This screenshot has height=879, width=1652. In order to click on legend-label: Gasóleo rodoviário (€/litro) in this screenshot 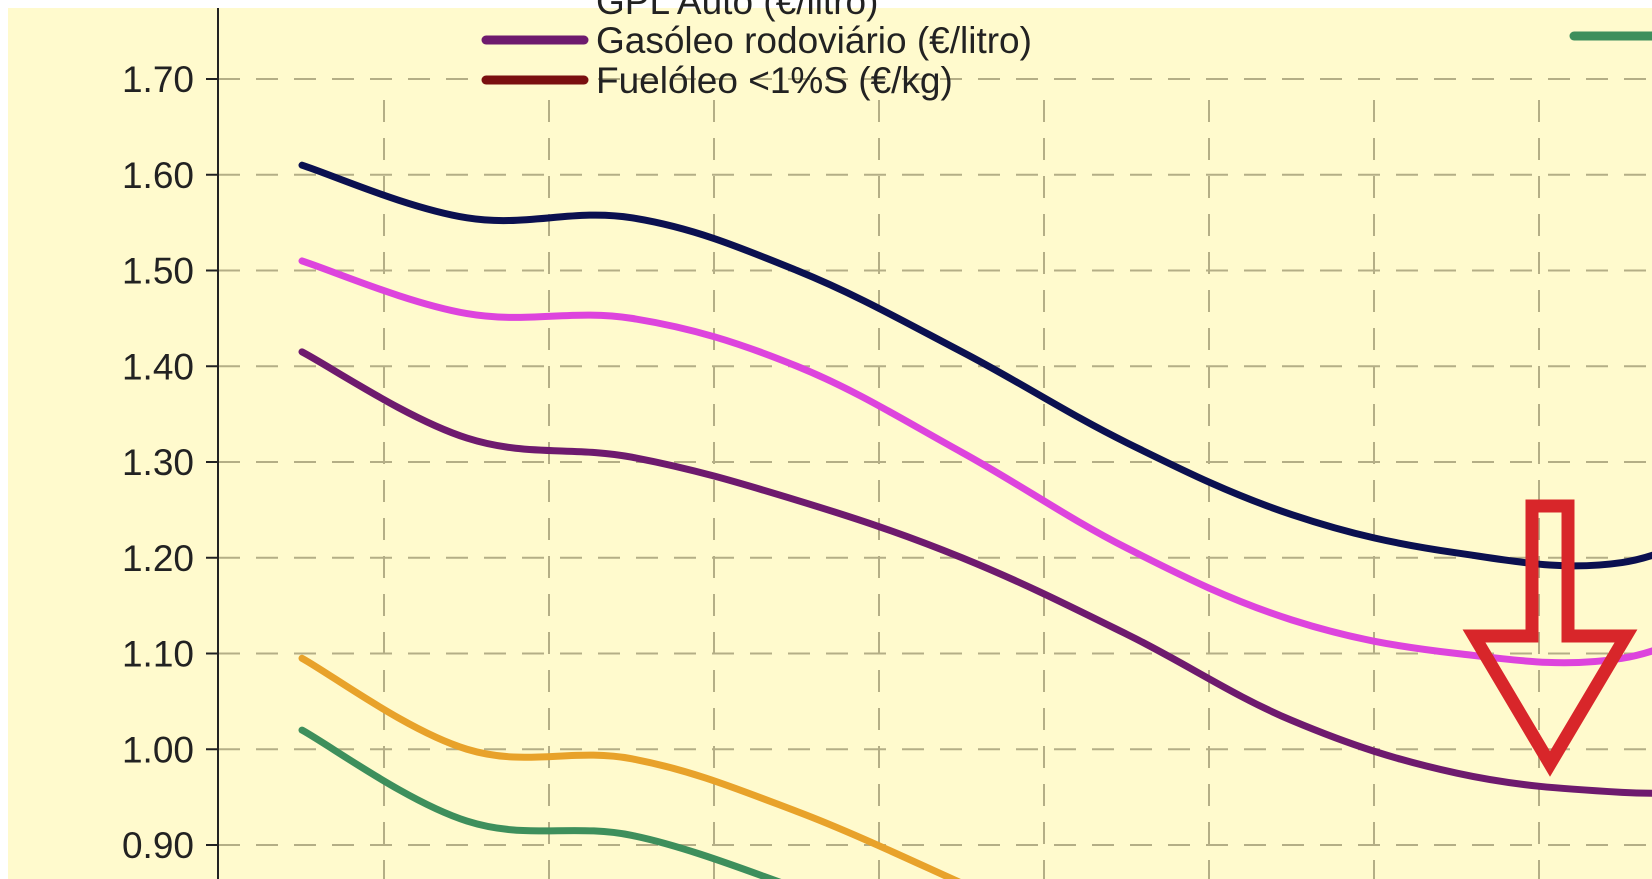, I will do `click(814, 40)`.